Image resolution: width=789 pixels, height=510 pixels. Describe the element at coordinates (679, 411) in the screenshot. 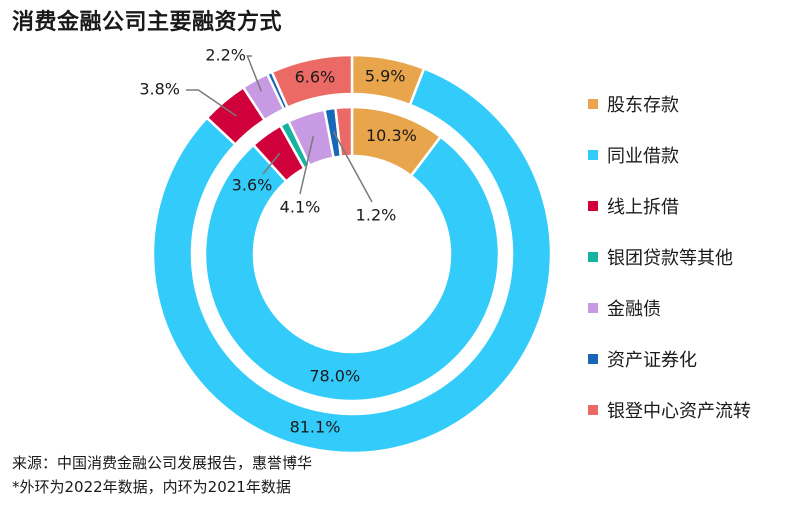

I see `legend-label: 银登中心资产流转` at that location.